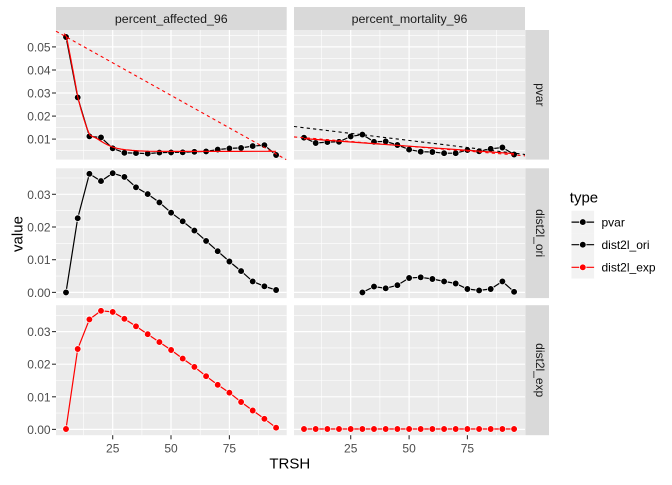 This screenshot has height=485, width=672. I want to click on svg-text: TRSH, so click(289, 464).